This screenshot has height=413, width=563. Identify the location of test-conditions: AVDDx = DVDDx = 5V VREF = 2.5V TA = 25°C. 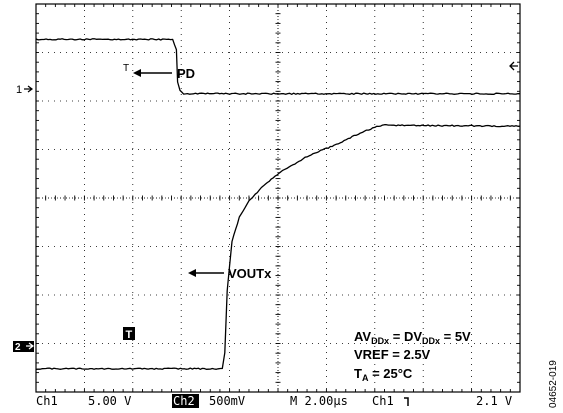
(412, 356).